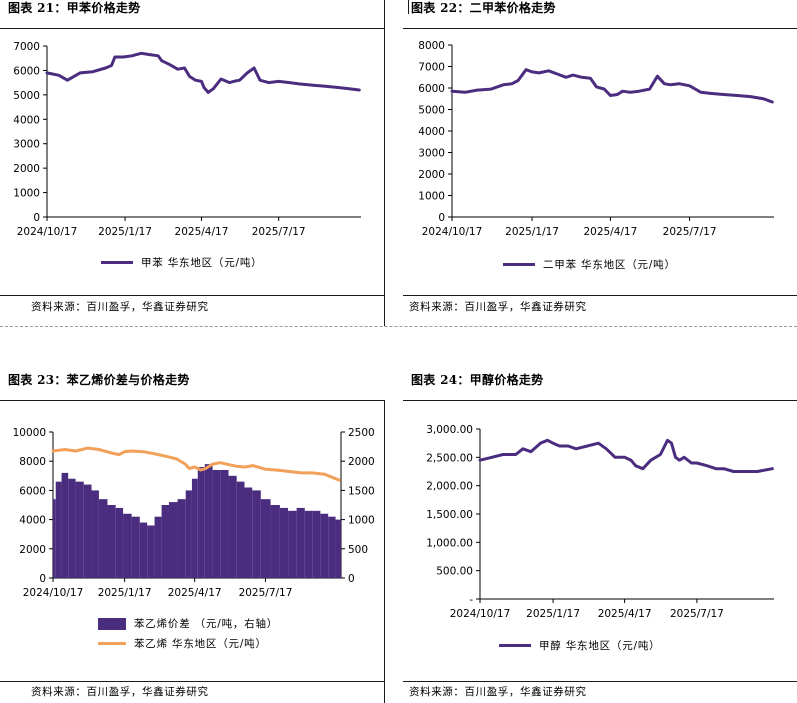 The image size is (797, 703). What do you see at coordinates (279, 232) in the screenshot?
I see `c0-xtick-label: 2025/7/17` at bounding box center [279, 232].